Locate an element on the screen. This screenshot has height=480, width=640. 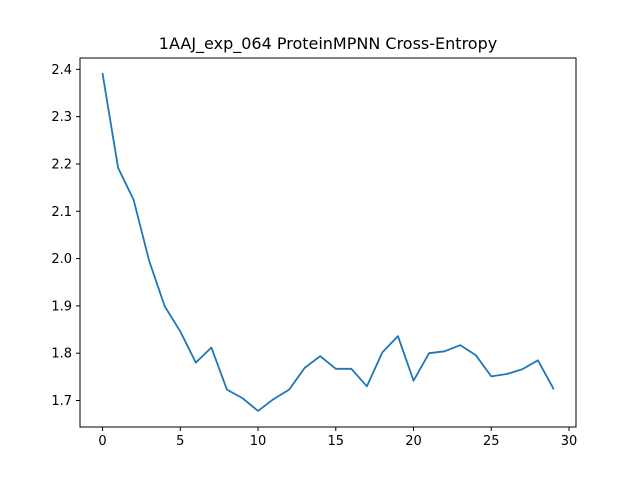
x-tick-label: 5 is located at coordinates (180, 441).